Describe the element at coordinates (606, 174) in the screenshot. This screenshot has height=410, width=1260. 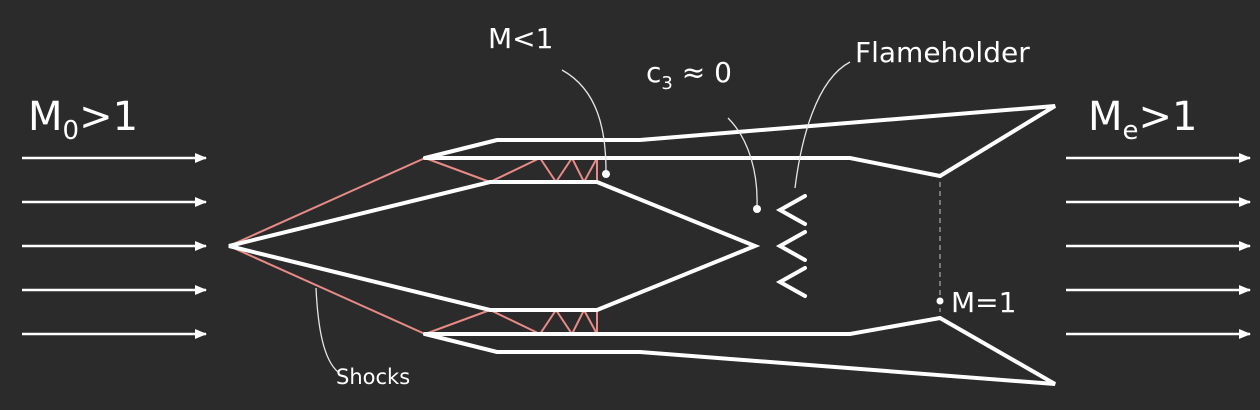
I see `subsonic-point` at that location.